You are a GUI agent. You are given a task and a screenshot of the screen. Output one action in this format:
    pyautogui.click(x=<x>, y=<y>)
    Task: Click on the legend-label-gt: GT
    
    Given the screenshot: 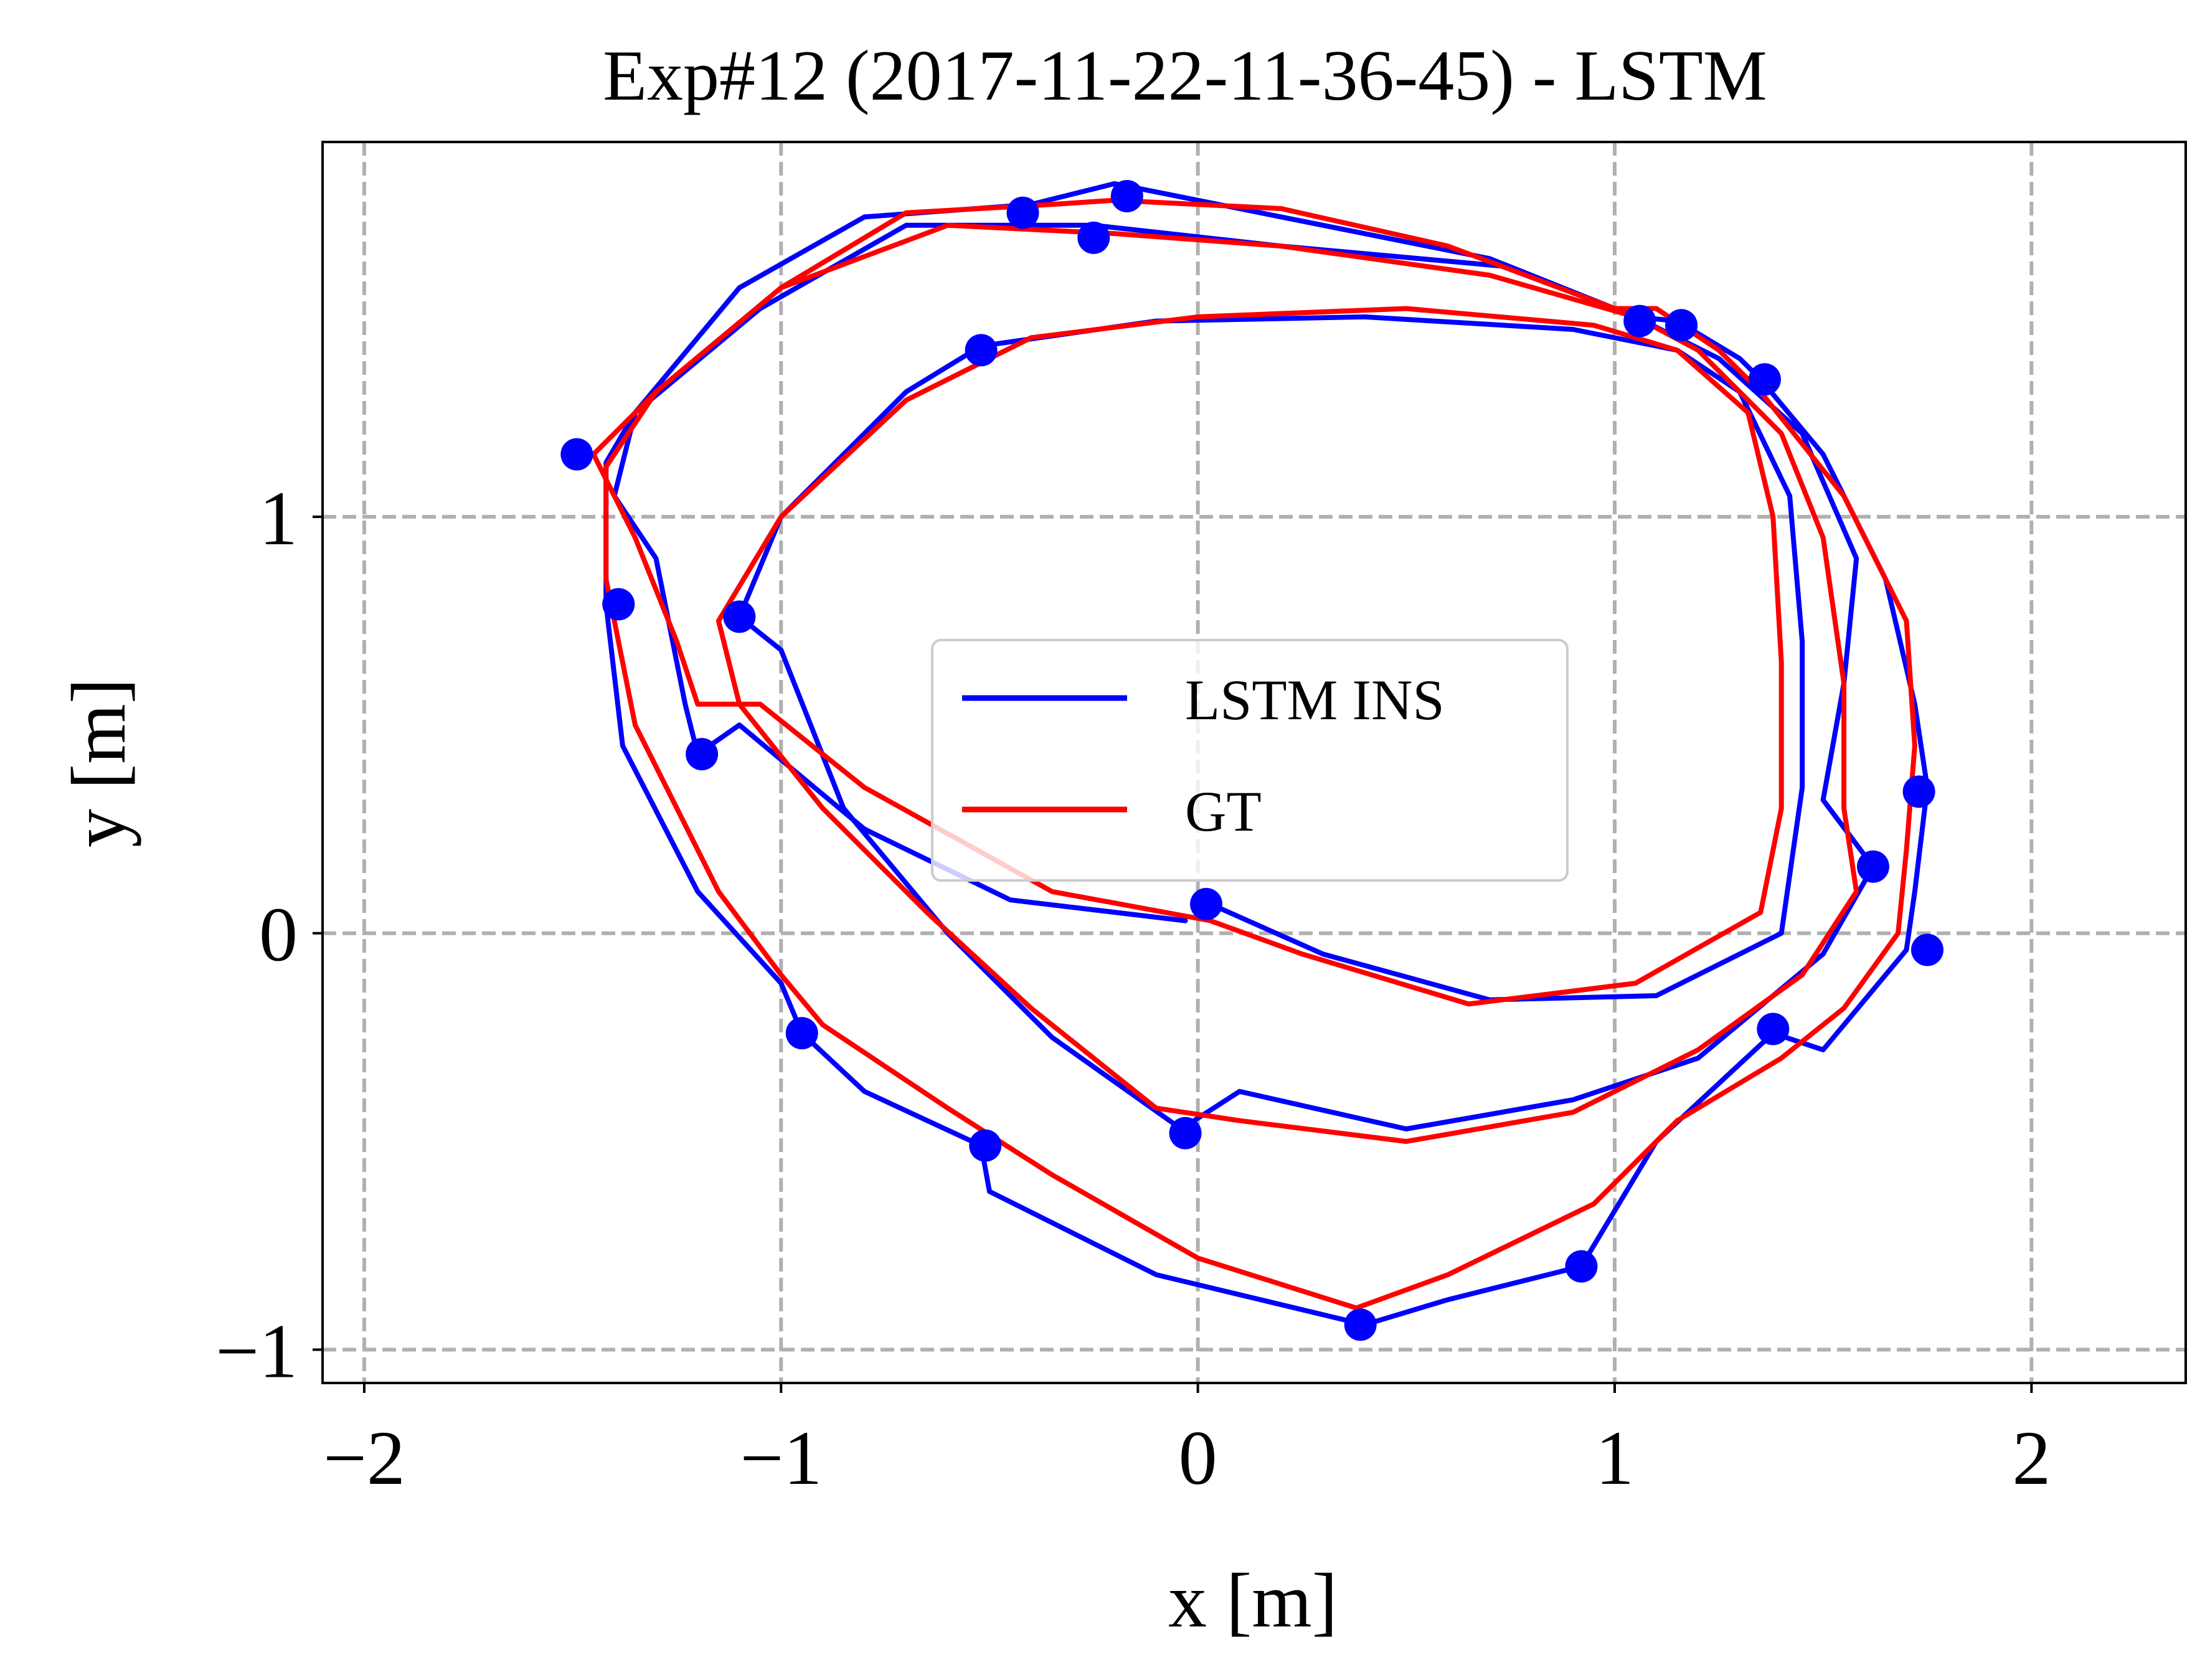 What is the action you would take?
    pyautogui.click(x=1224, y=811)
    